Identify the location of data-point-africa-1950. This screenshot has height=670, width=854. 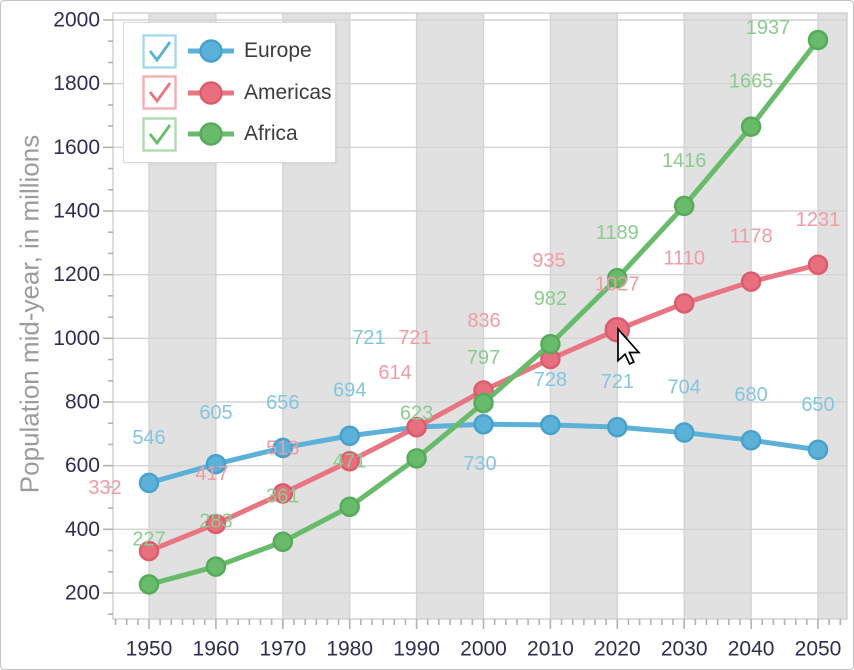
(149, 584).